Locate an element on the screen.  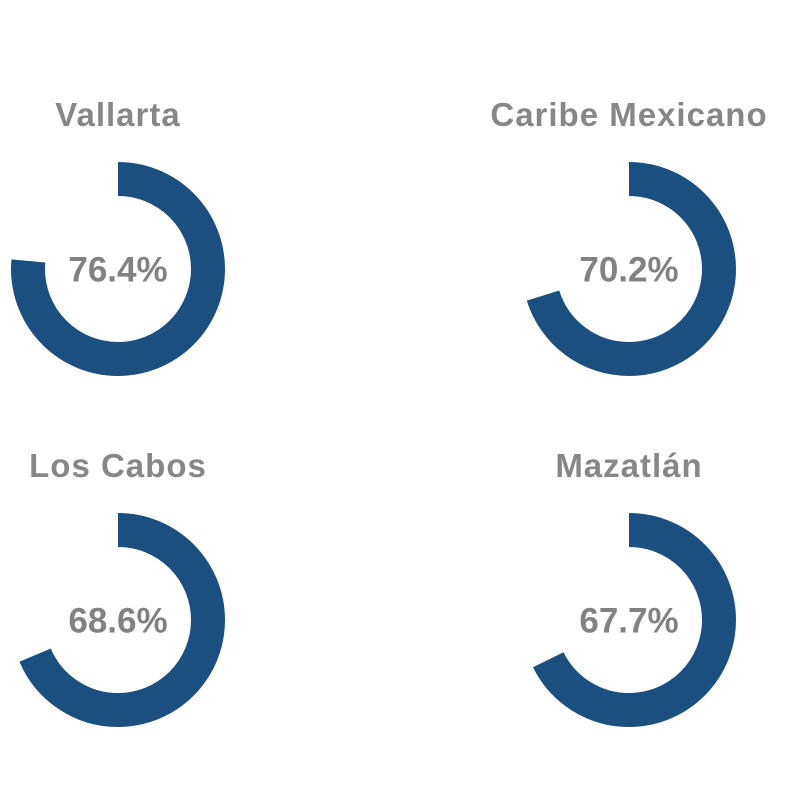
donut-card-vallarta: Vallarta 76.4% is located at coordinates (118, 236).